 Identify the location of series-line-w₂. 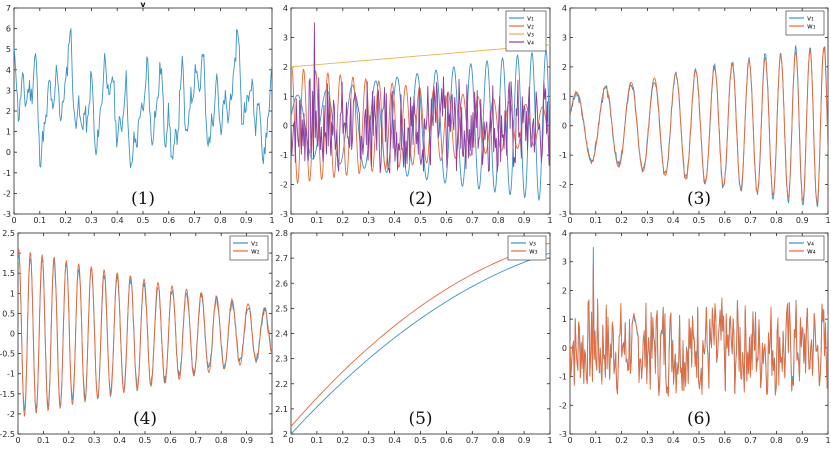
(145, 332).